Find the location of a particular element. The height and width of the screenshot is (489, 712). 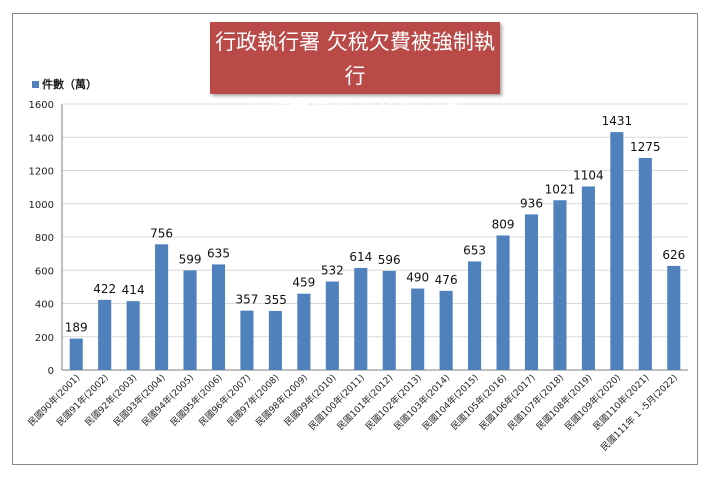

data-label: 596 is located at coordinates (389, 260).